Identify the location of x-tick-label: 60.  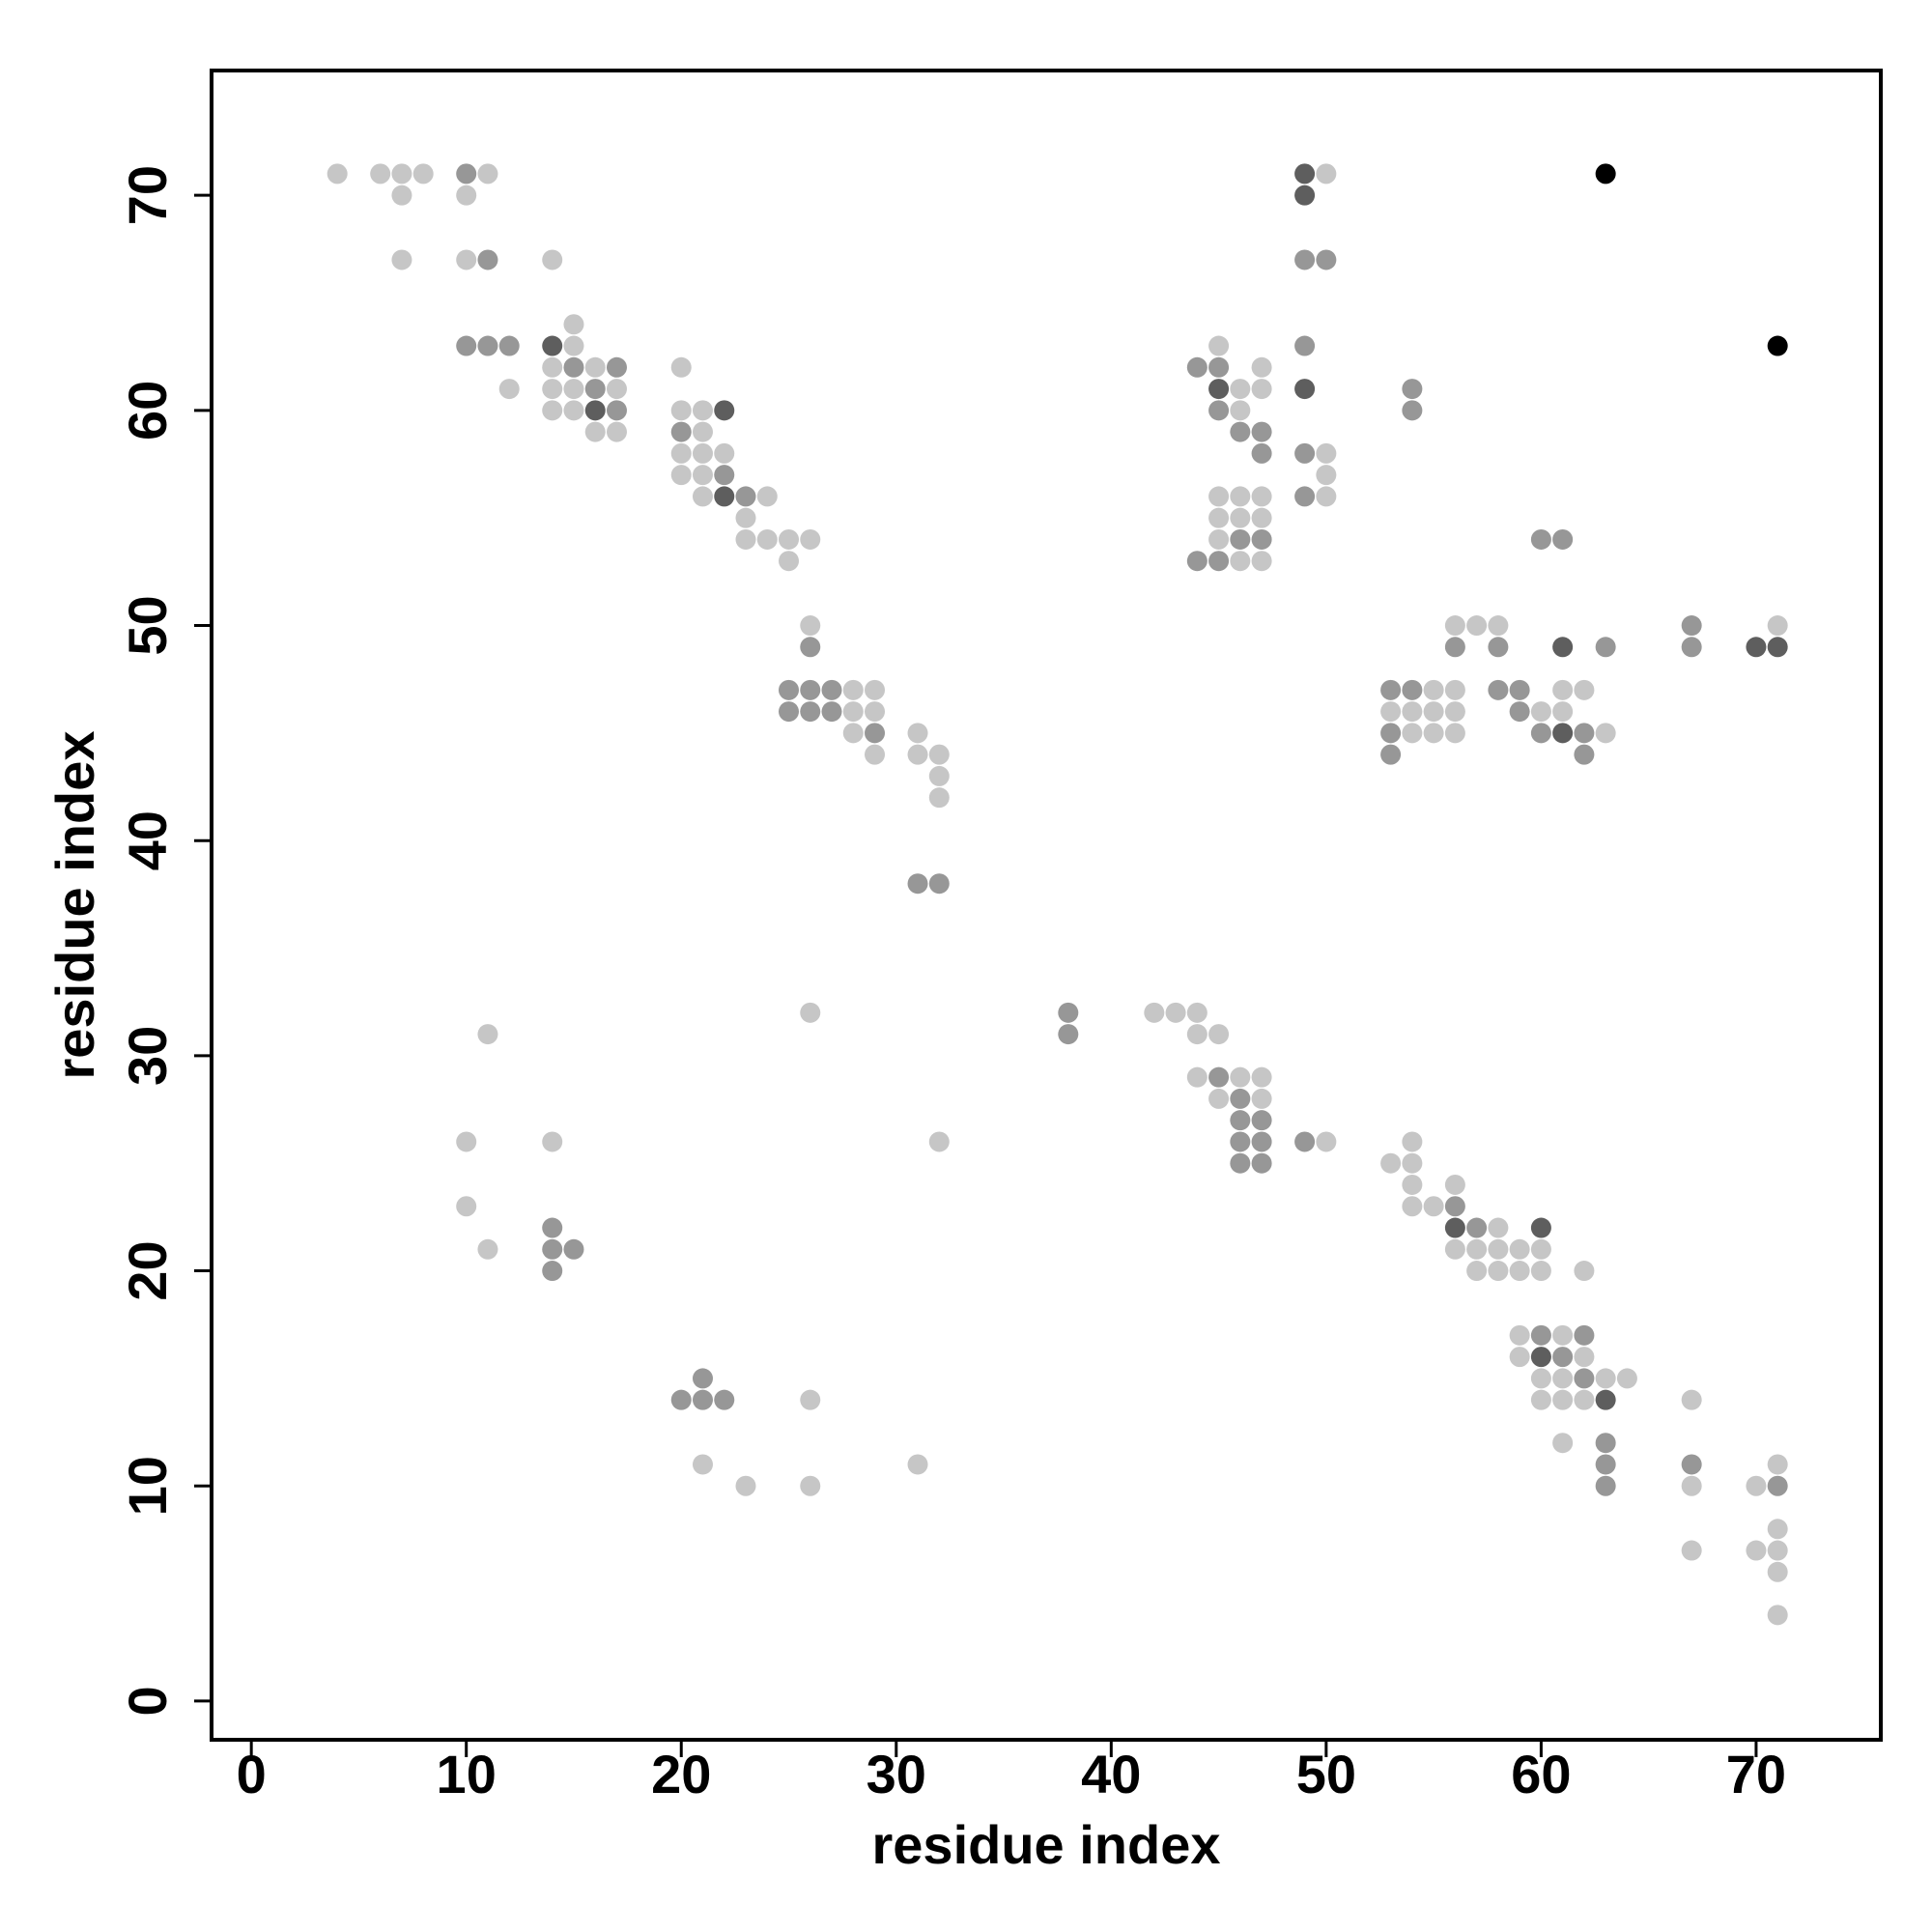
(1541, 1774).